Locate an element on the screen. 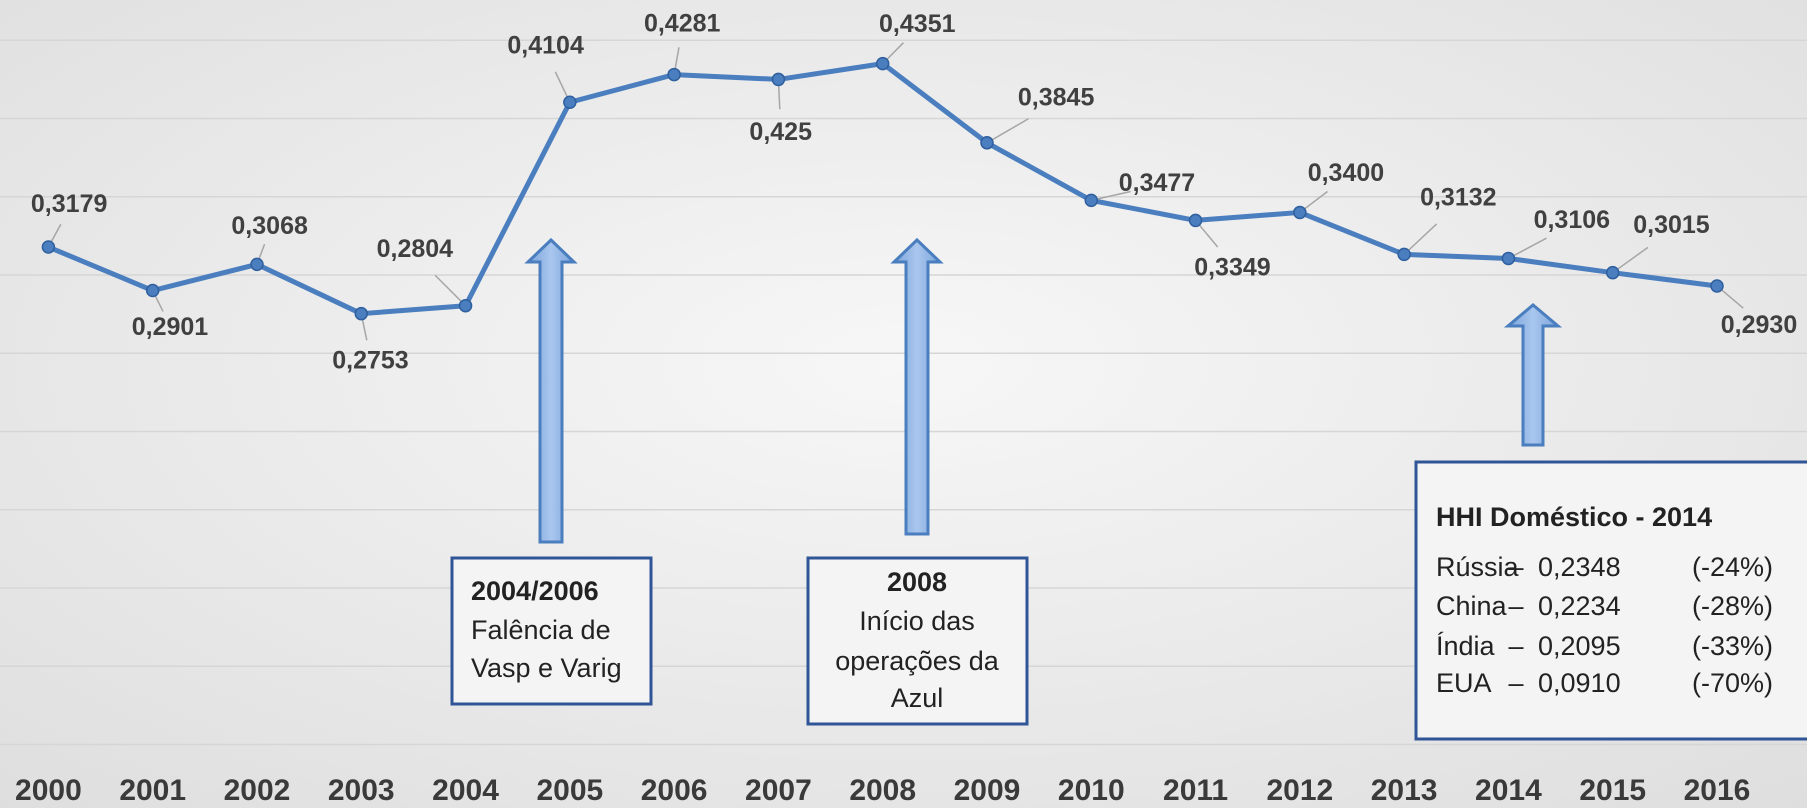  annotation-text: Falência de is located at coordinates (541, 630).